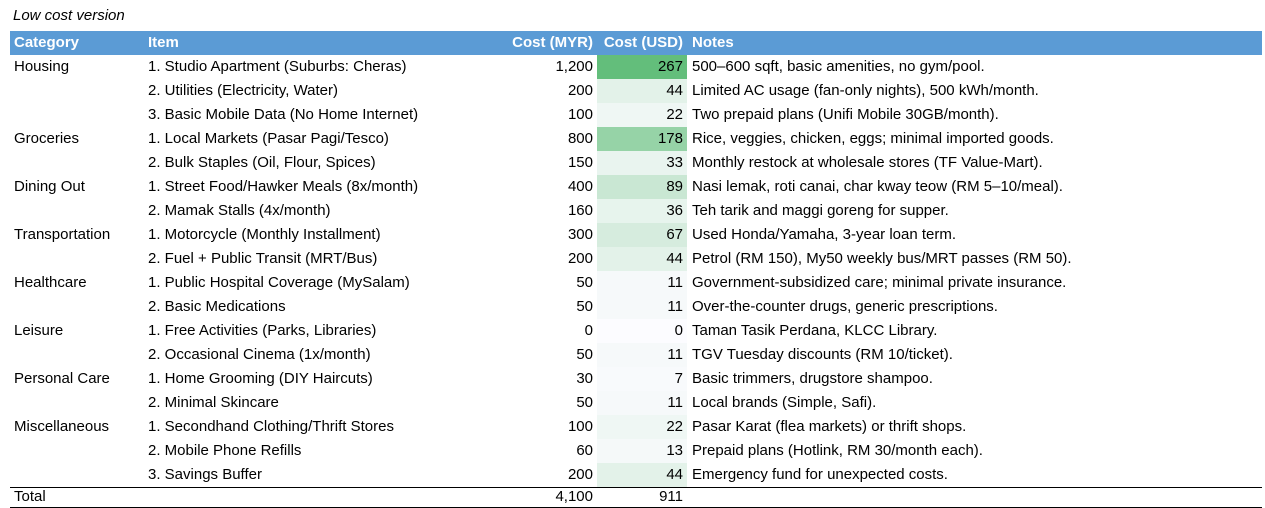 The width and height of the screenshot is (1265, 508). Describe the element at coordinates (584, 378) in the screenshot. I see `cell-cost-myr: 30` at that location.